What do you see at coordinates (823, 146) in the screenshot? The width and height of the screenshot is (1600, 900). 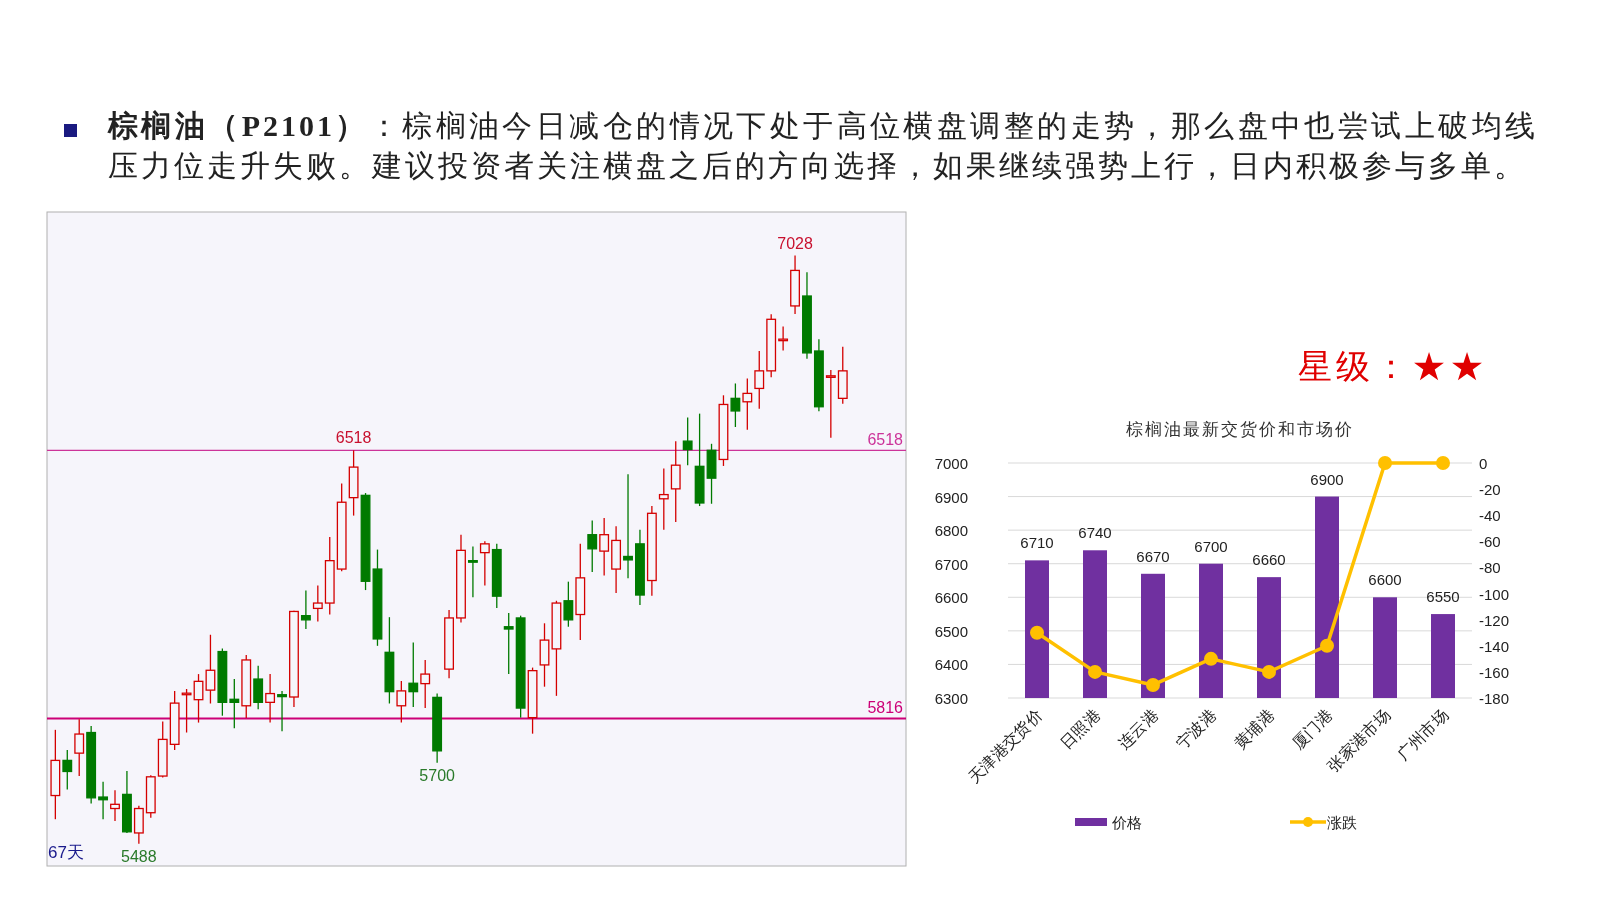 I see `chart-title: 棕榈油（P2101）：棕榈油今日减仓的情况下处于高位横盘调整的走势，那么盘中也尝试上破均线压力位走升失败。建议投资者关注横盘之后的方向选择，如果继续强势上行，日内积极参与多单。` at bounding box center [823, 146].